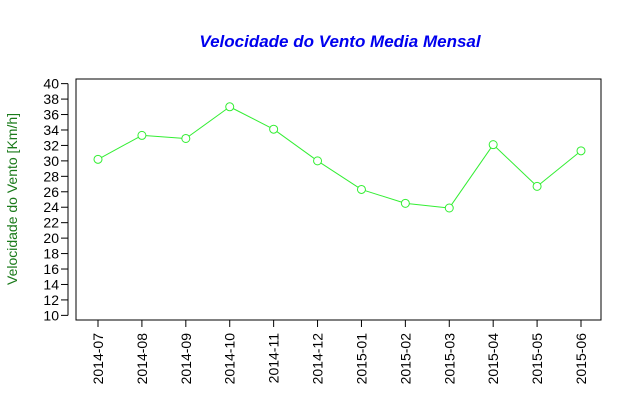 The height and width of the screenshot is (418, 641). Describe the element at coordinates (318, 359) in the screenshot. I see `x-tick-label: 2014-12` at that location.